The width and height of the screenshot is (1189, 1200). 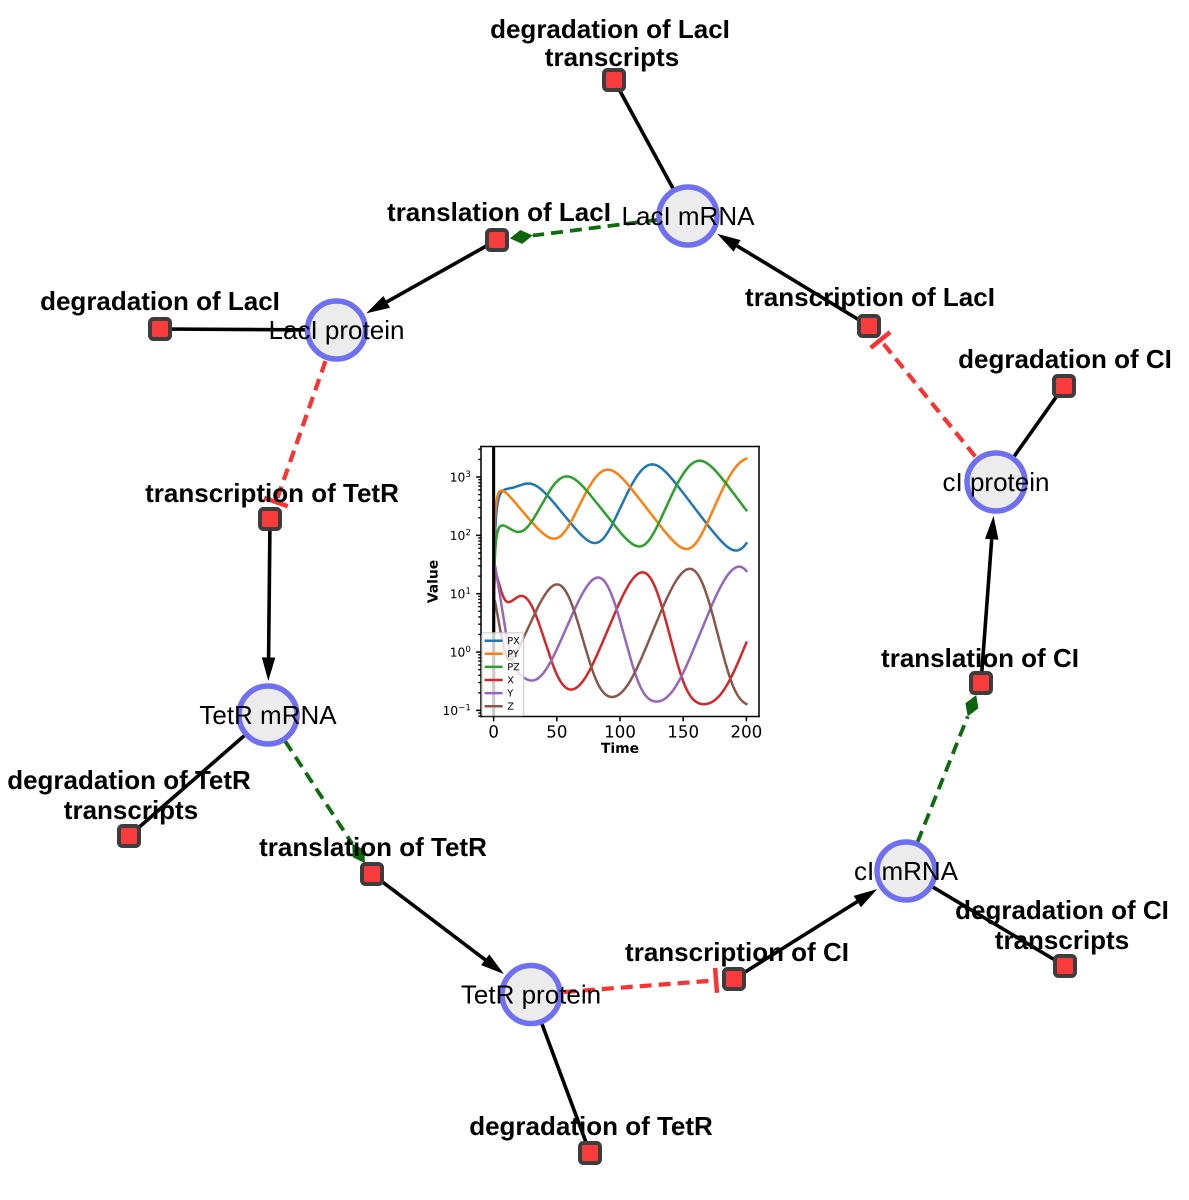 I want to click on svg-text: cI mRNA, so click(x=906, y=871).